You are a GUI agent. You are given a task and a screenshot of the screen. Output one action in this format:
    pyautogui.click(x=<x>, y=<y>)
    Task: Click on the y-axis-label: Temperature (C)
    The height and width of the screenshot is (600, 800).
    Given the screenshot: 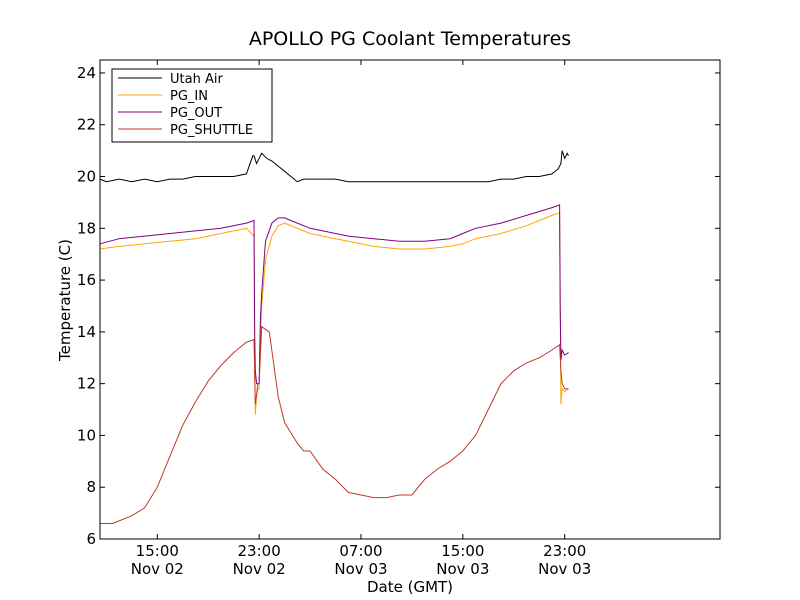 What is the action you would take?
    pyautogui.click(x=65, y=300)
    